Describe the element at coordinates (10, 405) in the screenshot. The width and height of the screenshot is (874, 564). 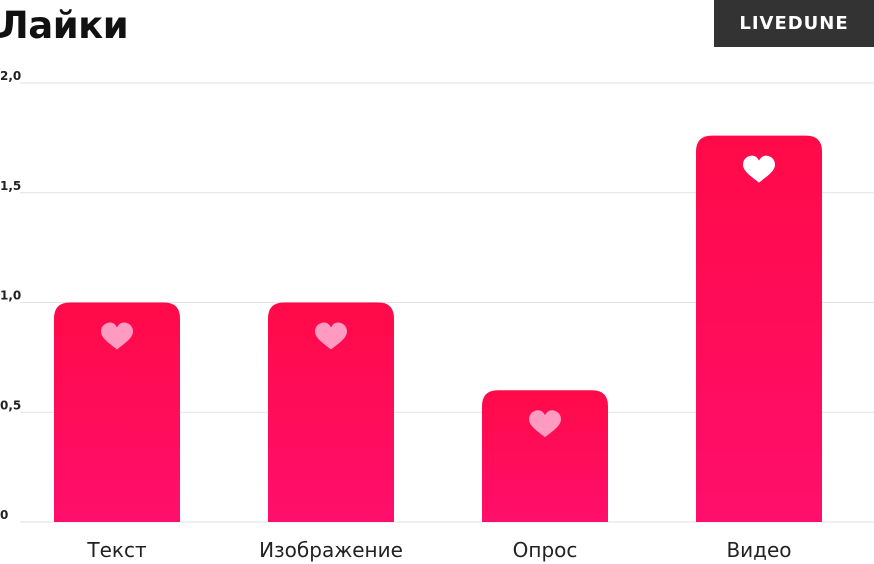
I see `y-tick-label: 0,5` at that location.